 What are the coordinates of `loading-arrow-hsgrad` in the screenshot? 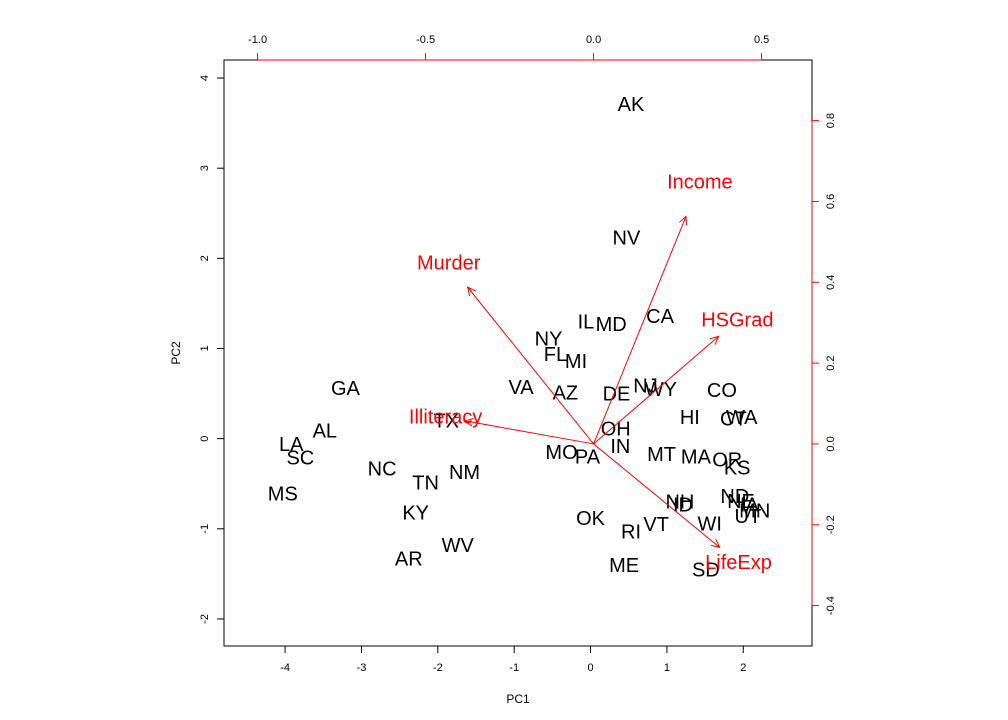 It's located at (656, 390).